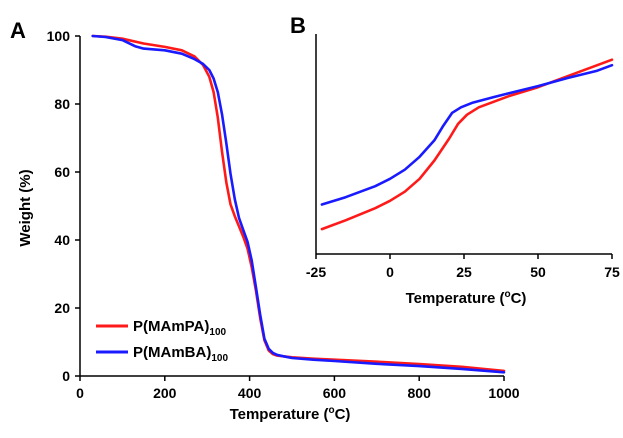 The height and width of the screenshot is (438, 623). I want to click on main-chart-y-tick-label: 20, so click(62, 308).